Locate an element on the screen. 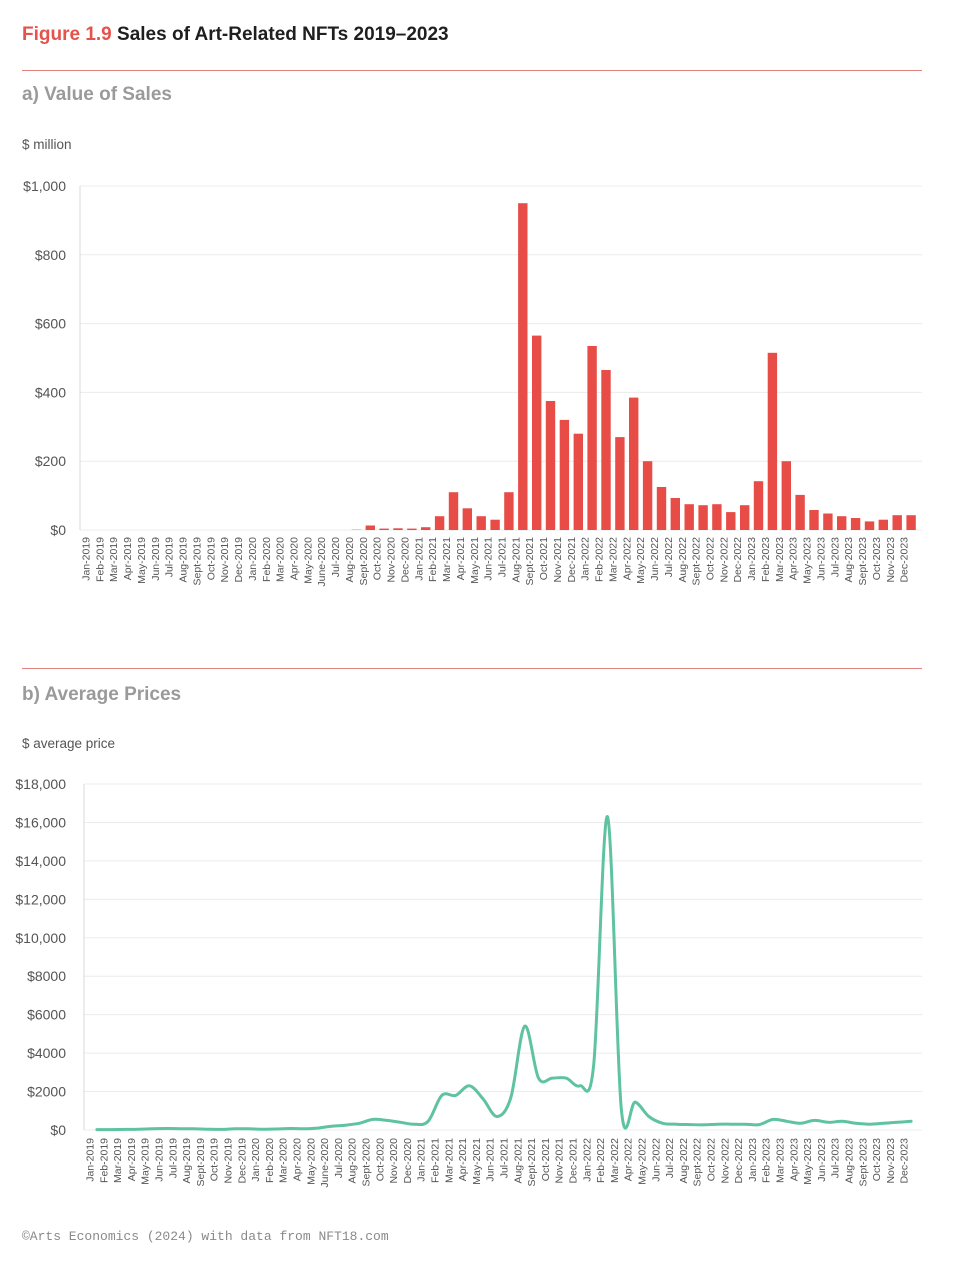 The image size is (961, 1277). price-xtick-label: Jun-2019 is located at coordinates (160, 1160).